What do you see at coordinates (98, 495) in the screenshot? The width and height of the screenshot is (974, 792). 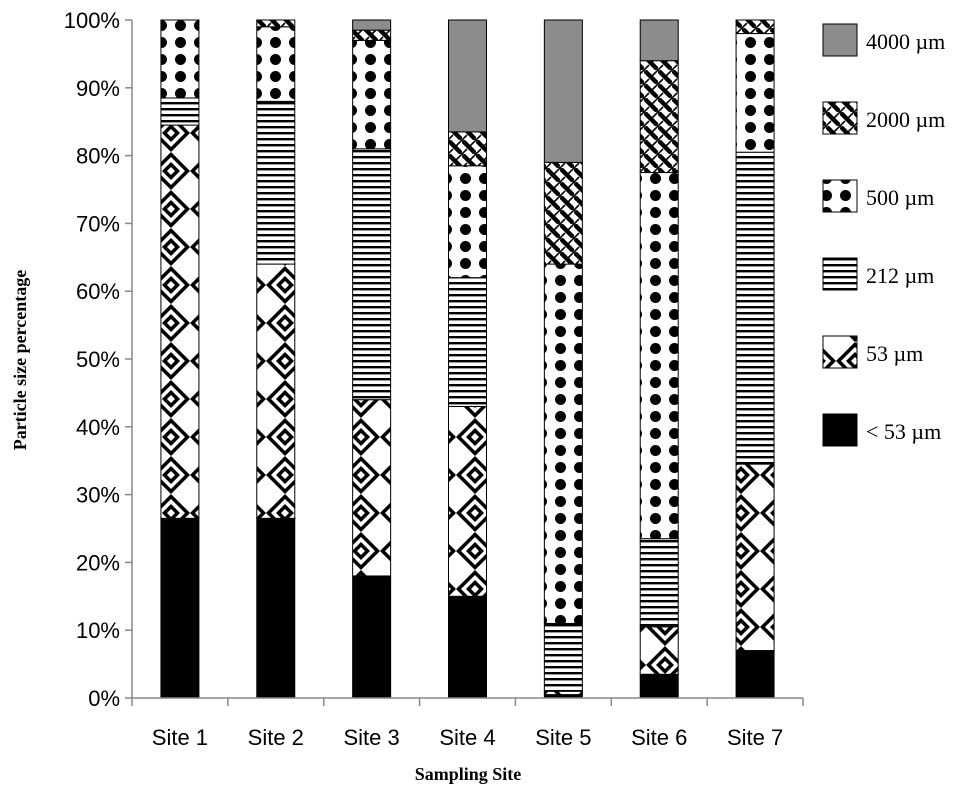 I see `y-tick-label: 30%` at bounding box center [98, 495].